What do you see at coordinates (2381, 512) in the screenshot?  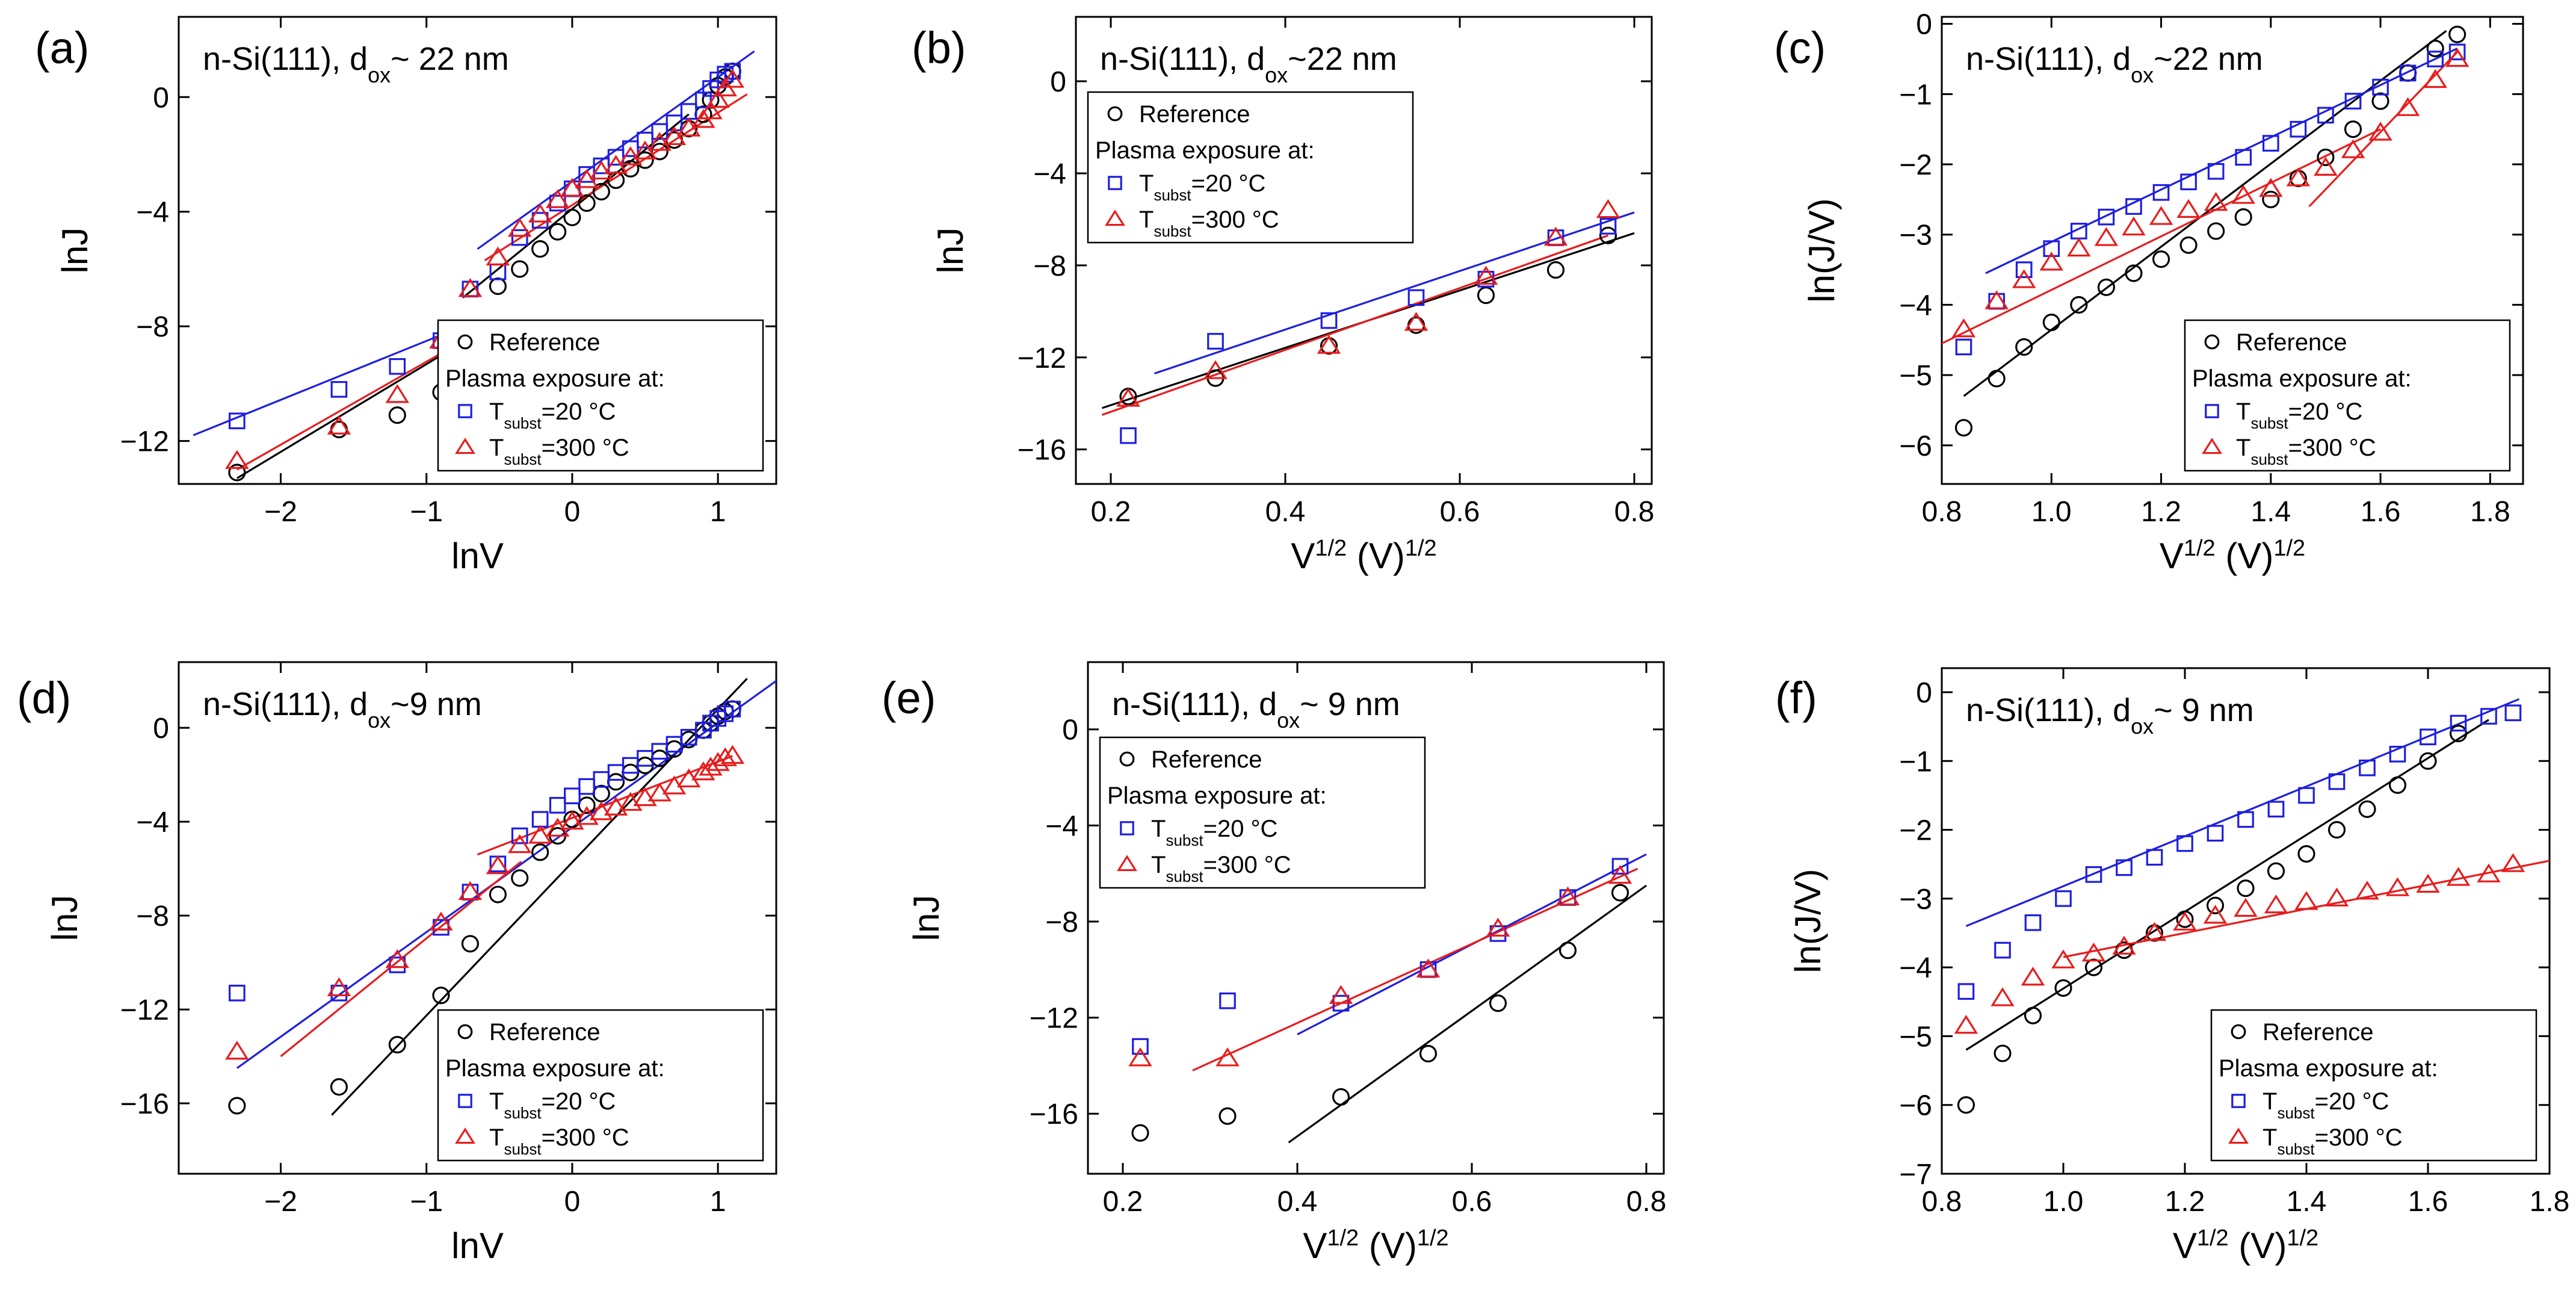 I see `x-tick-label: 1.6` at bounding box center [2381, 512].